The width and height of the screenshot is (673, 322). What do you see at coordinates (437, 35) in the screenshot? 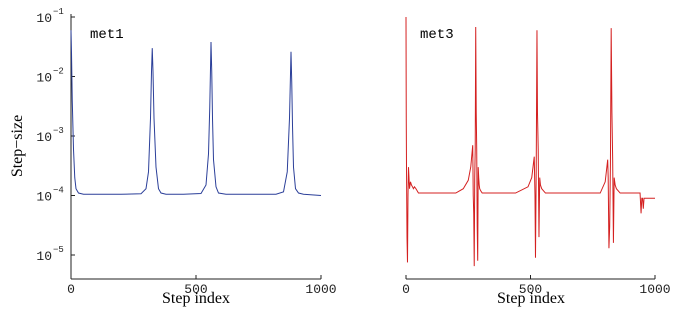
I see `met3-label: met3` at bounding box center [437, 35].